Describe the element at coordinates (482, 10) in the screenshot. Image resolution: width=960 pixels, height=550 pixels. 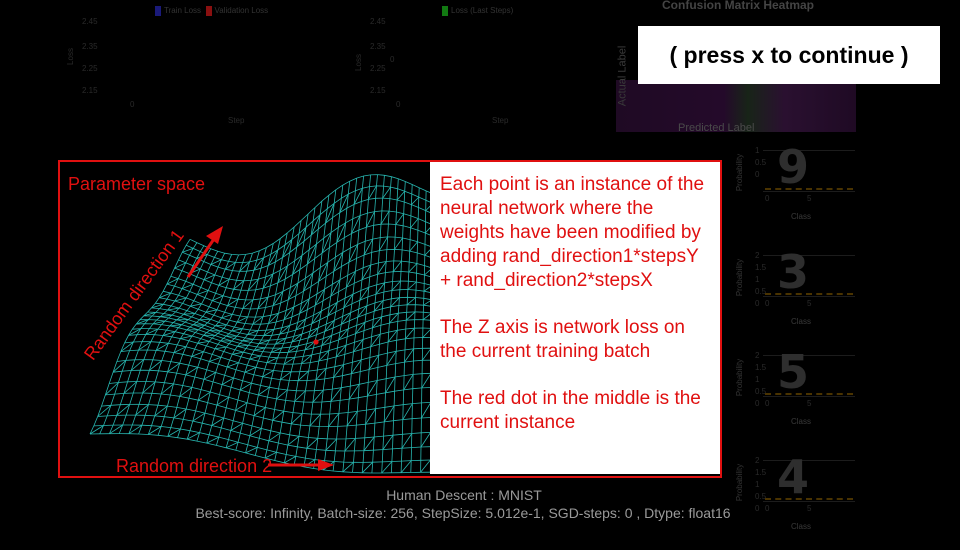
I see `legend-steps-label: Loss (Last Steps)` at that location.